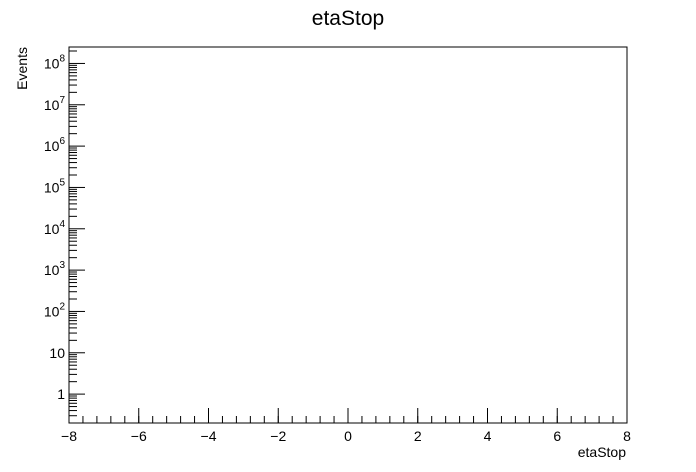 The height and width of the screenshot is (472, 696). Describe the element at coordinates (348, 436) in the screenshot. I see `x-tick-label: 0` at that location.